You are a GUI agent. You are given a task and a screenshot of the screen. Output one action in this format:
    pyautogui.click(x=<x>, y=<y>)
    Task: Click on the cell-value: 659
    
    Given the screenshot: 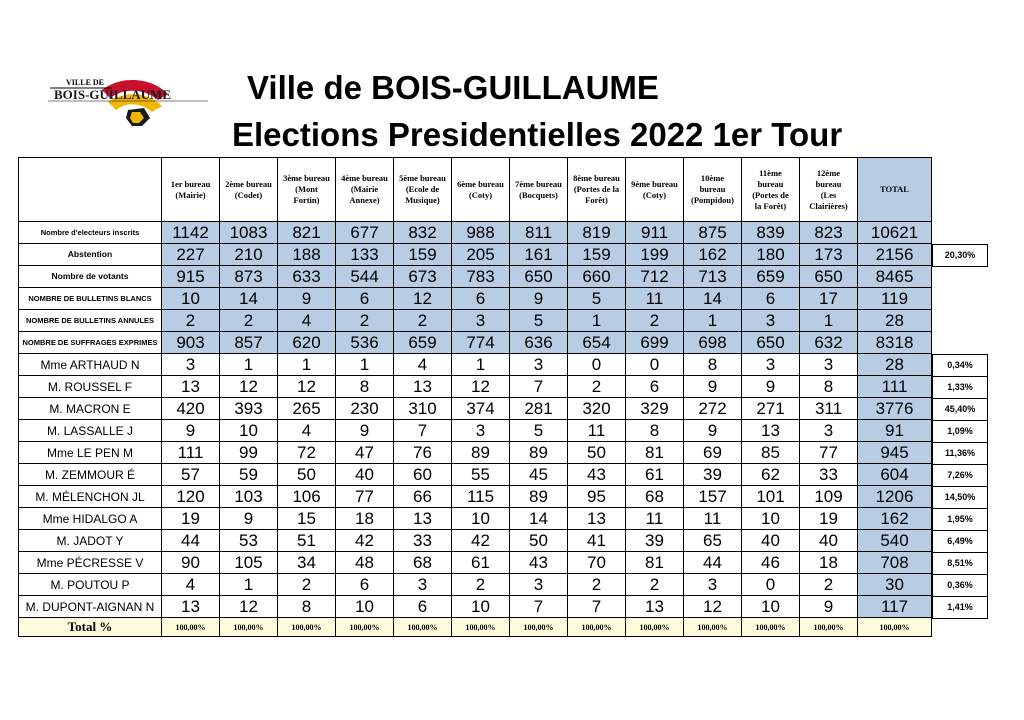 What is the action you would take?
    pyautogui.click(x=770, y=276)
    